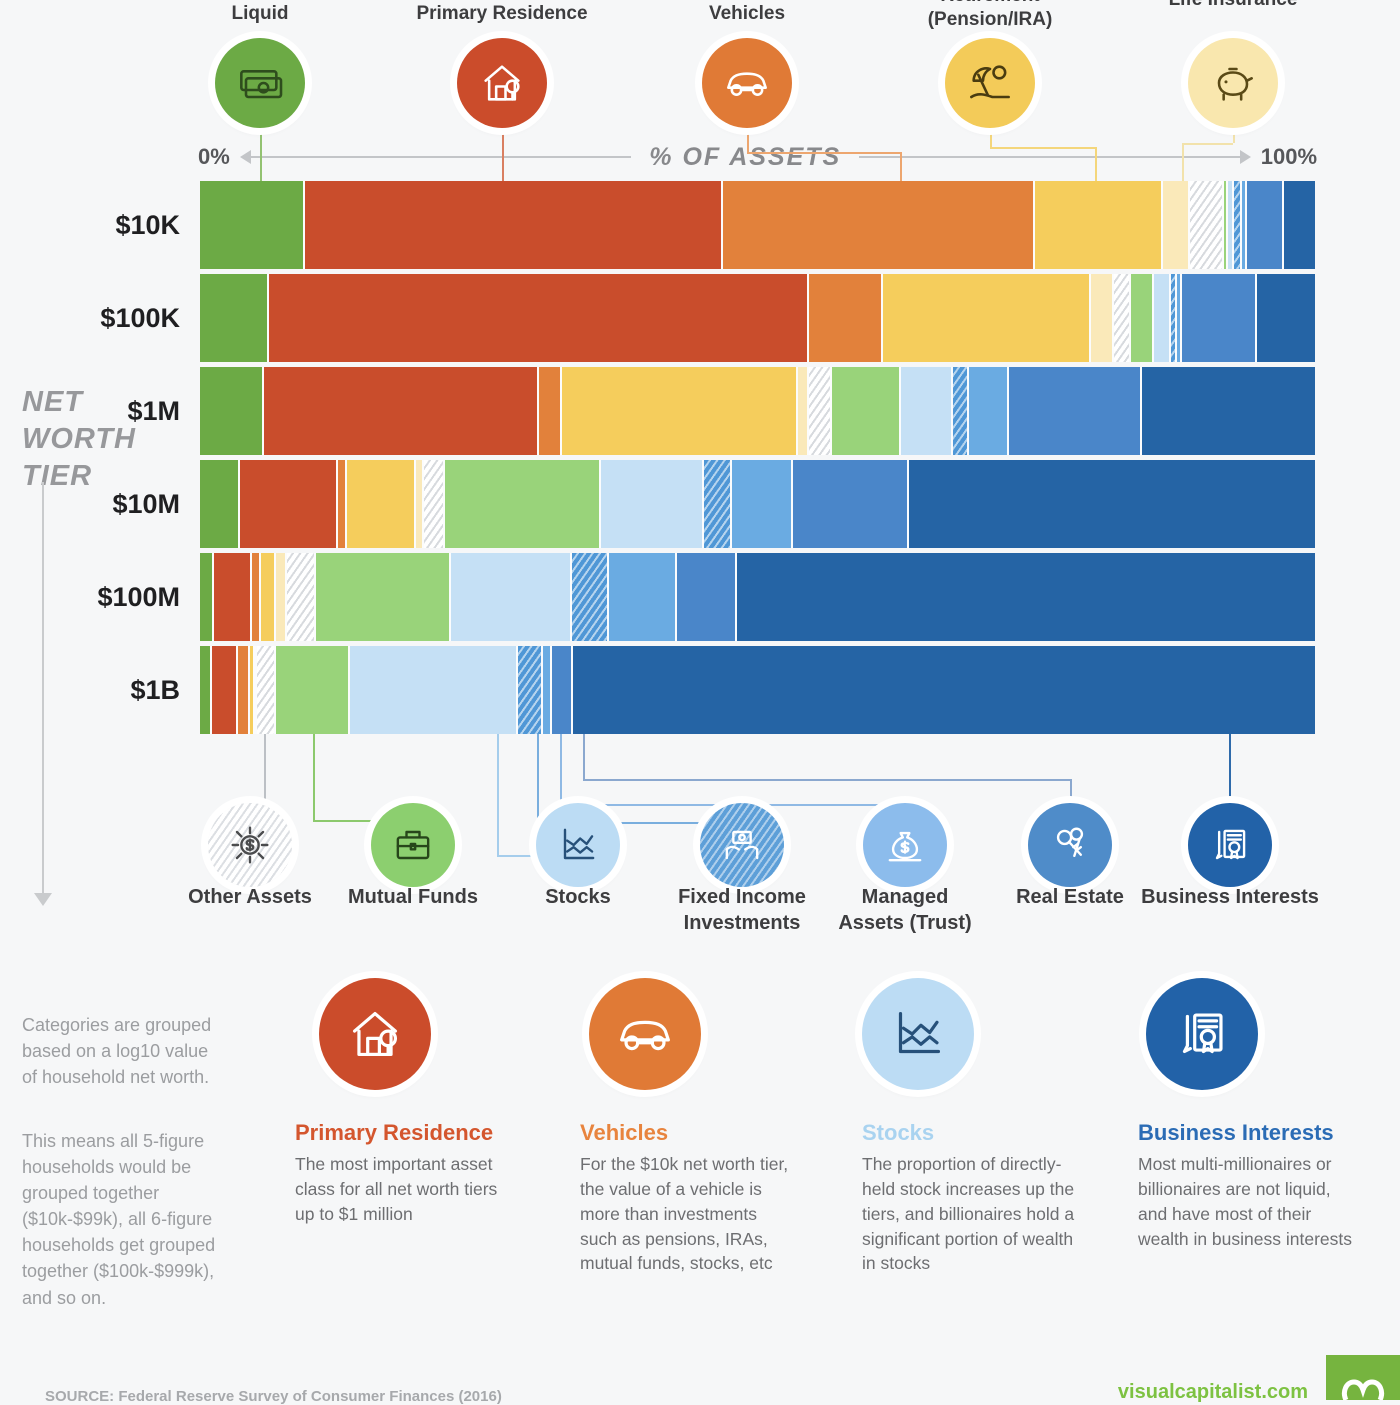 This screenshot has width=1400, height=1405. I want to click on top-asset-label: Retirement (Pension/IRA), so click(990, 15).